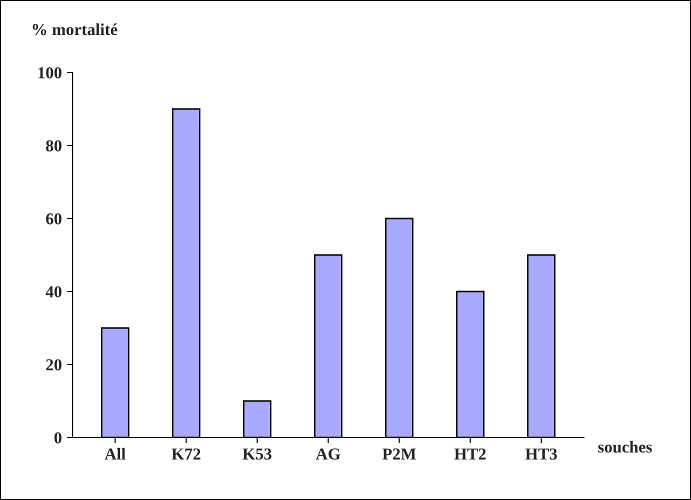  I want to click on x-tick-label: P2M, so click(399, 454).